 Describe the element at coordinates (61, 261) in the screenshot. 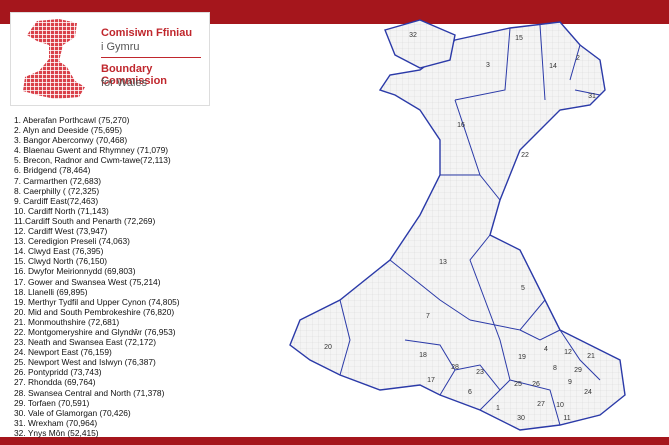

I see `constituency-item: 15. Clwyd North (76,150)` at that location.